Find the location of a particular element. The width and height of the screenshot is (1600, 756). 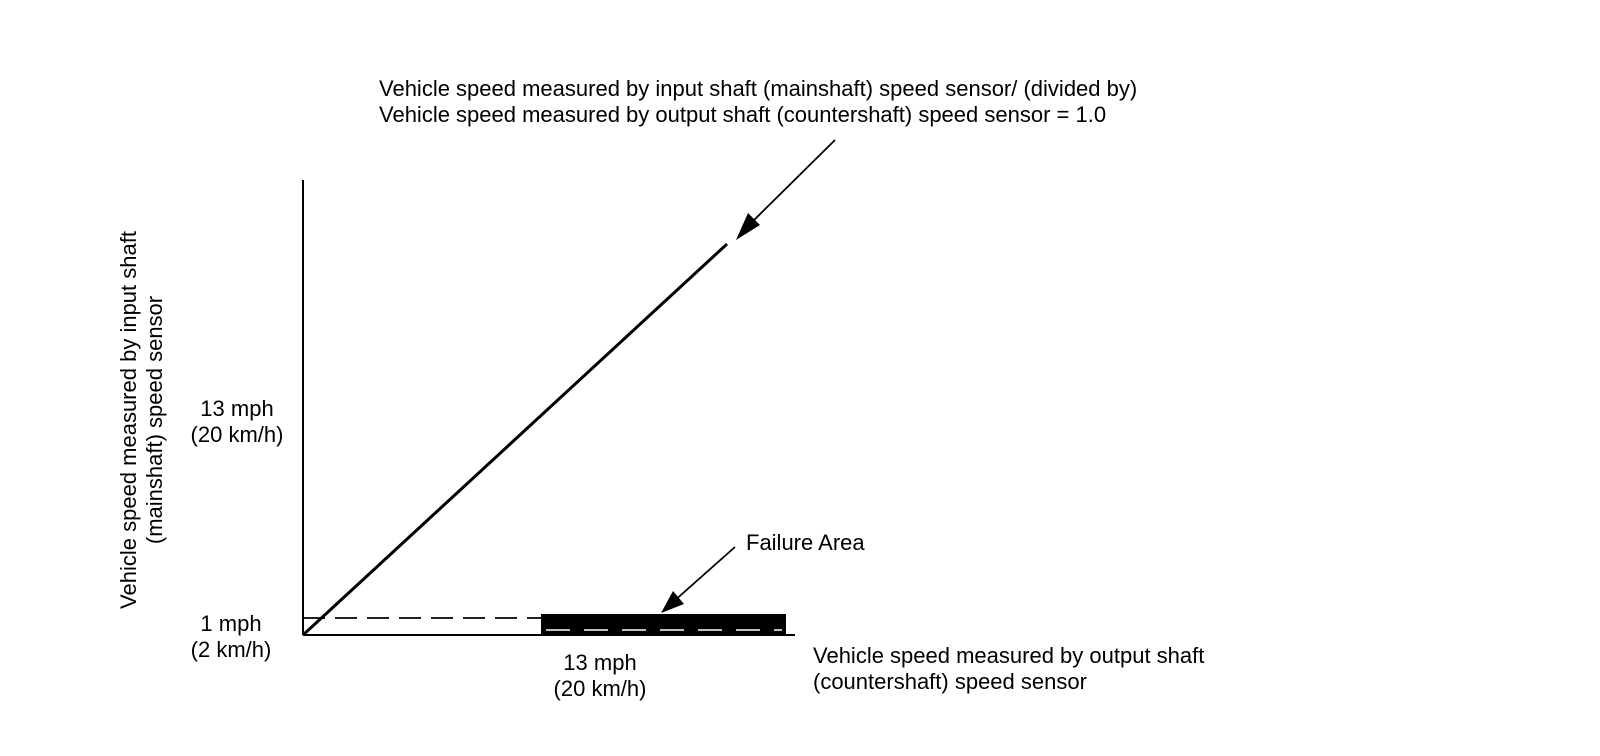

failure-area-block is located at coordinates (663, 624).